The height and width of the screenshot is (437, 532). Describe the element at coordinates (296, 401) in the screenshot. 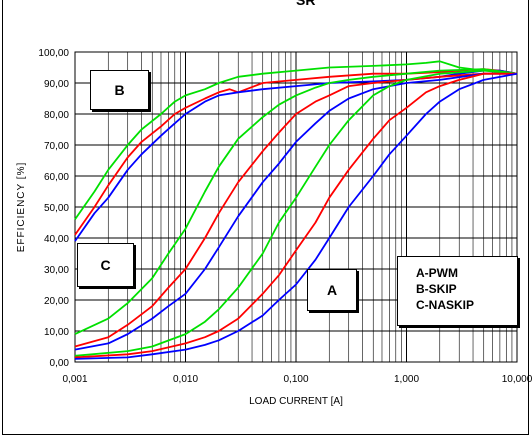

I see `x-axis-label: LOAD CURRENT [A]` at that location.